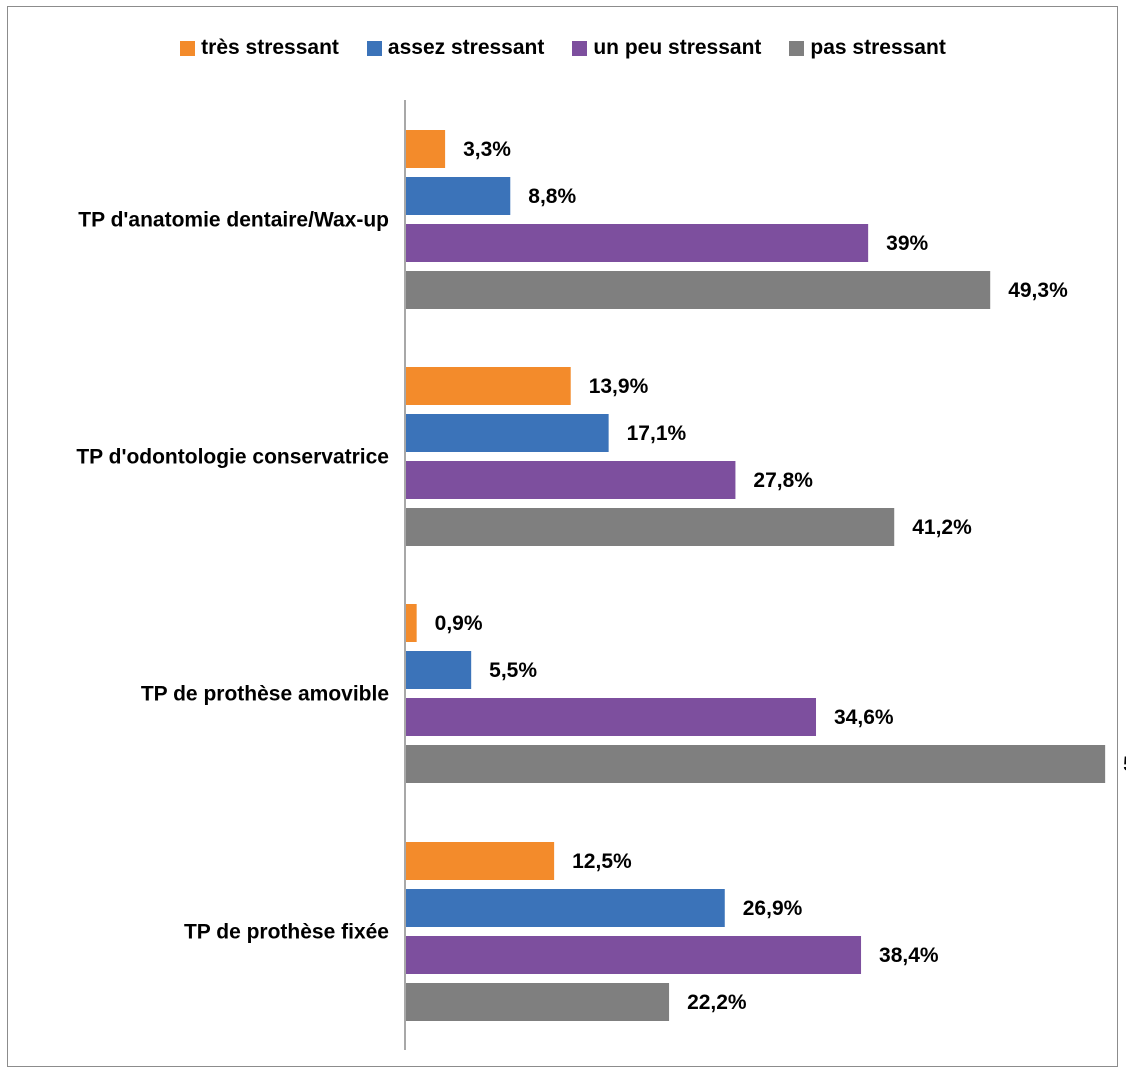 Image resolution: width=1126 pixels, height=1075 pixels. What do you see at coordinates (909, 955) in the screenshot?
I see `data-label: 38,4%` at bounding box center [909, 955].